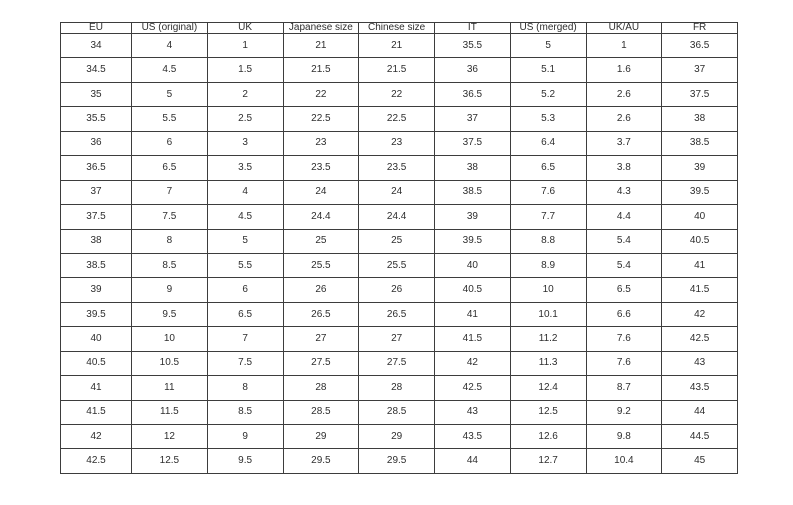 The width and height of the screenshot is (793, 505). I want to click on table-row: 34.5 4.5 1.5 21.5 21.5 36 5.1 1.6 37, so click(399, 70).